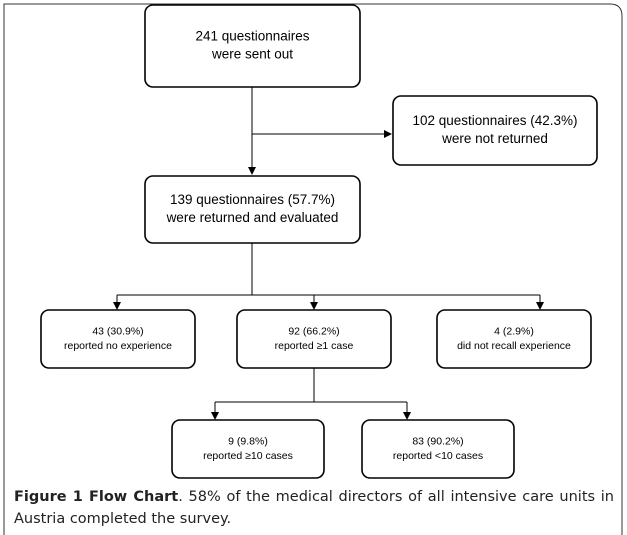 This screenshot has height=535, width=627. I want to click on node-label: reported ≥1 case, so click(314, 346).